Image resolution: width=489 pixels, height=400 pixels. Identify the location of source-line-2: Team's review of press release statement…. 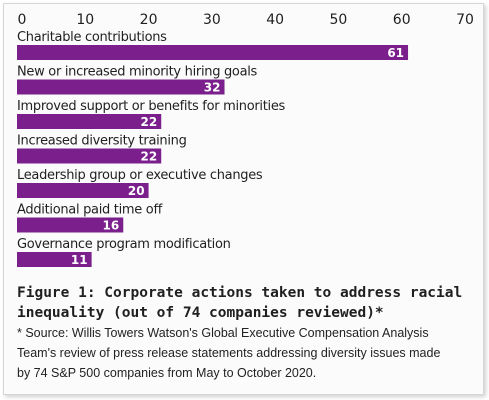
(229, 353).